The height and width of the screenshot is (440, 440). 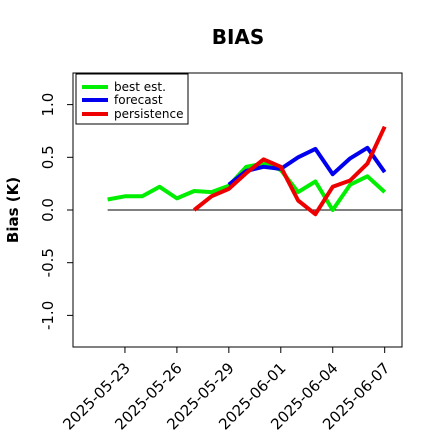 I want to click on legend: best est. forecast persistence, so click(x=132, y=99).